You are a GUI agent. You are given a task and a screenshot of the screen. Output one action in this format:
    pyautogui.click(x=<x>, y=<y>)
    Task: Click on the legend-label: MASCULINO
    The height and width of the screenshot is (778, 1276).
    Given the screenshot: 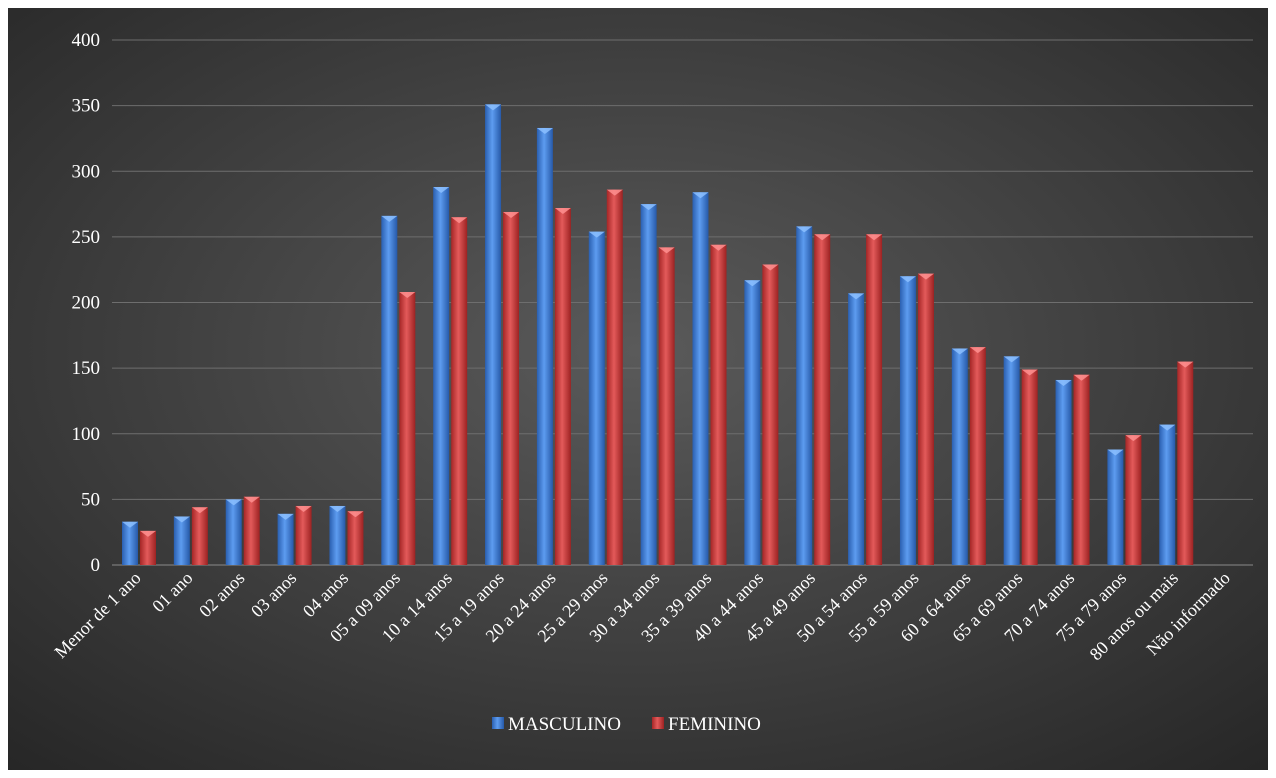 What is the action you would take?
    pyautogui.click(x=564, y=724)
    